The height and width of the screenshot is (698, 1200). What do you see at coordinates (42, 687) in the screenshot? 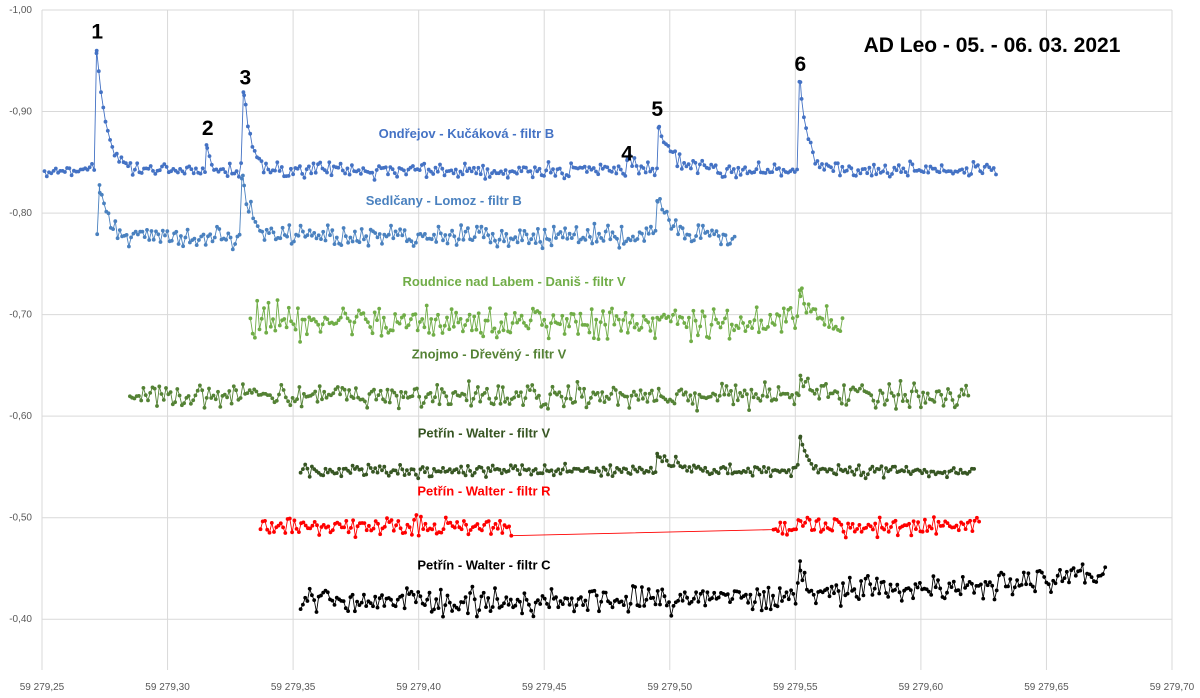
I see `x-tick-label: 59 279,25` at bounding box center [42, 687].